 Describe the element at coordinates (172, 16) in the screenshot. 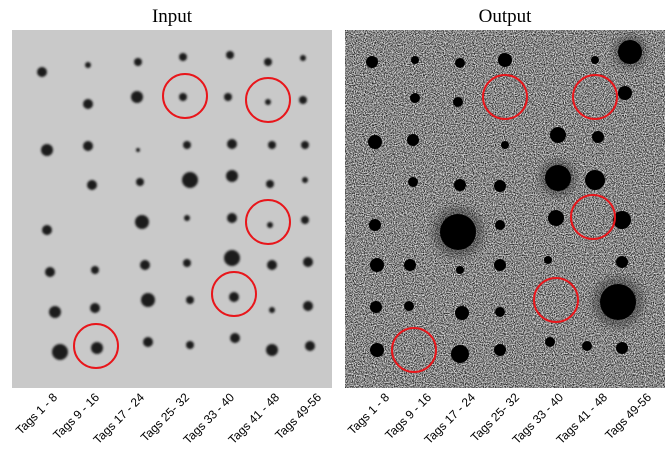

I see `panel-title: Input` at that location.